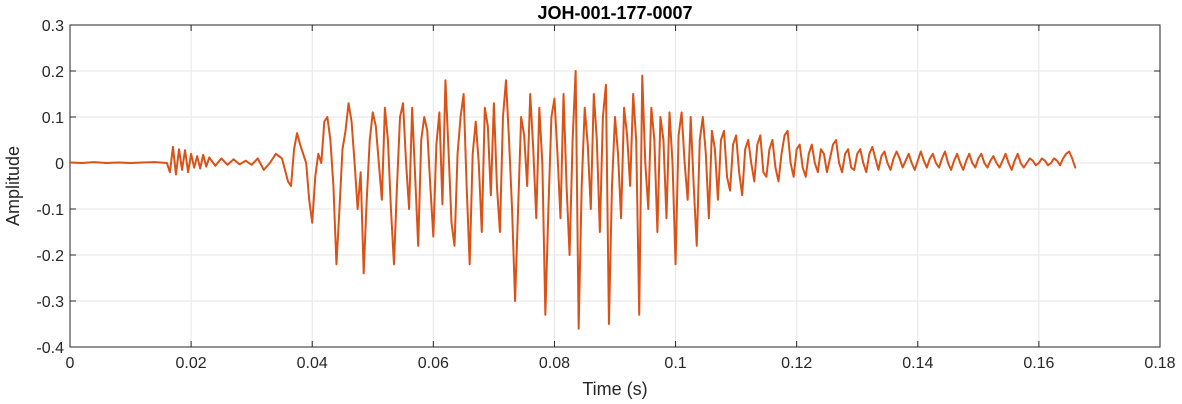 This screenshot has width=1182, height=404. What do you see at coordinates (1159, 363) in the screenshot?
I see `x-tick-label: 0.18` at bounding box center [1159, 363].